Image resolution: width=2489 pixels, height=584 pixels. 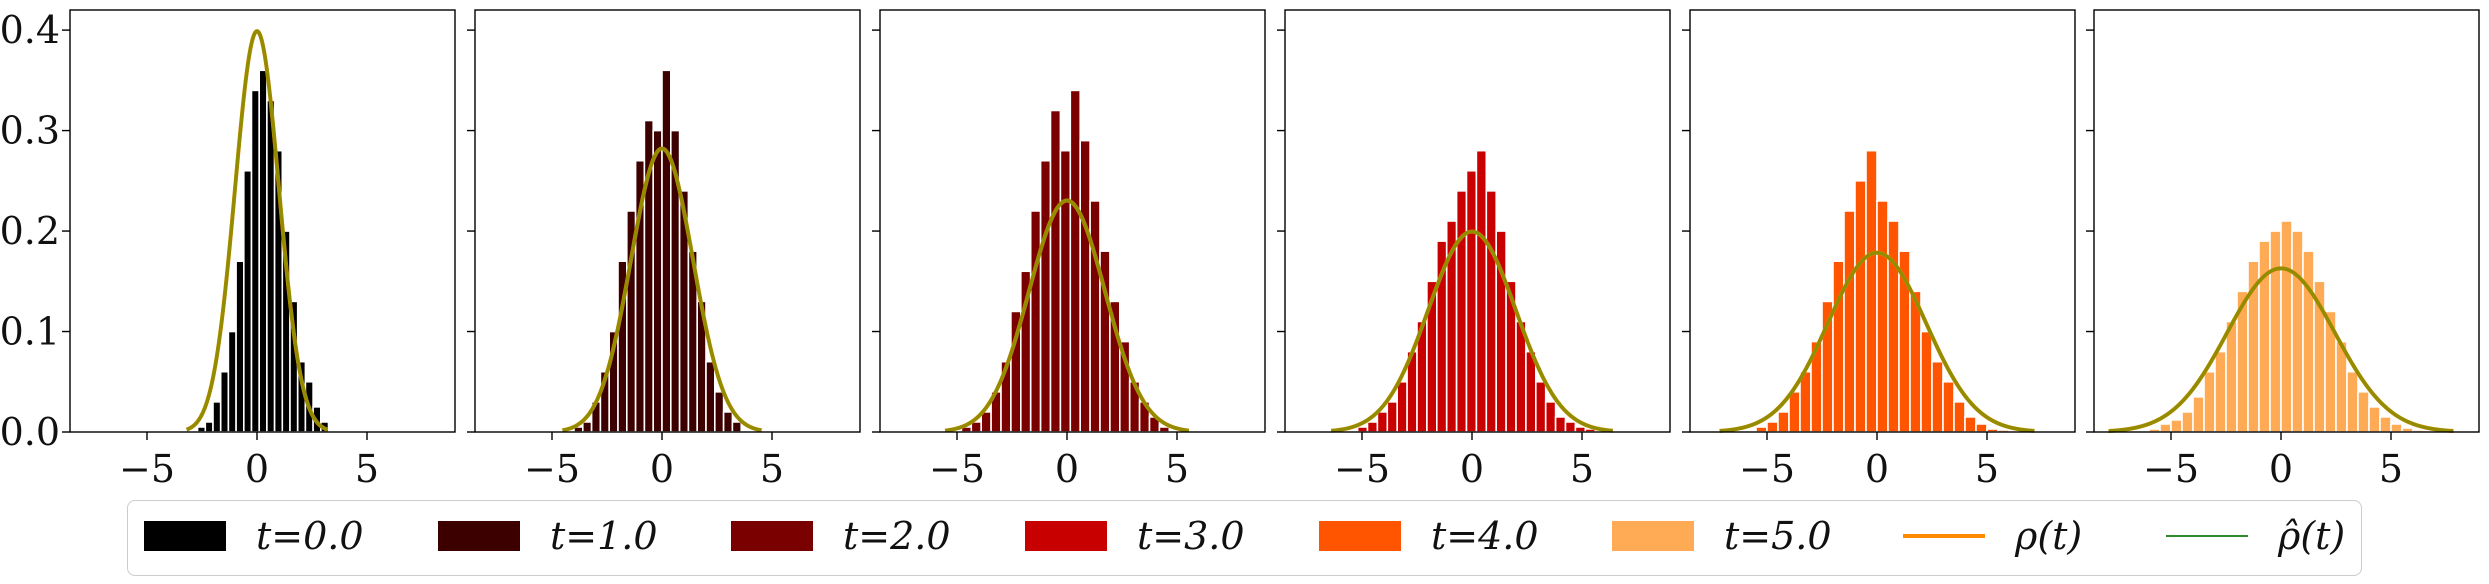 I want to click on legend: t=0.0 t=1.0 t=2.0 t=3.0 t=4.0 t=5.0 ρ(t) ρ̂(t), so click(x=1244, y=538).